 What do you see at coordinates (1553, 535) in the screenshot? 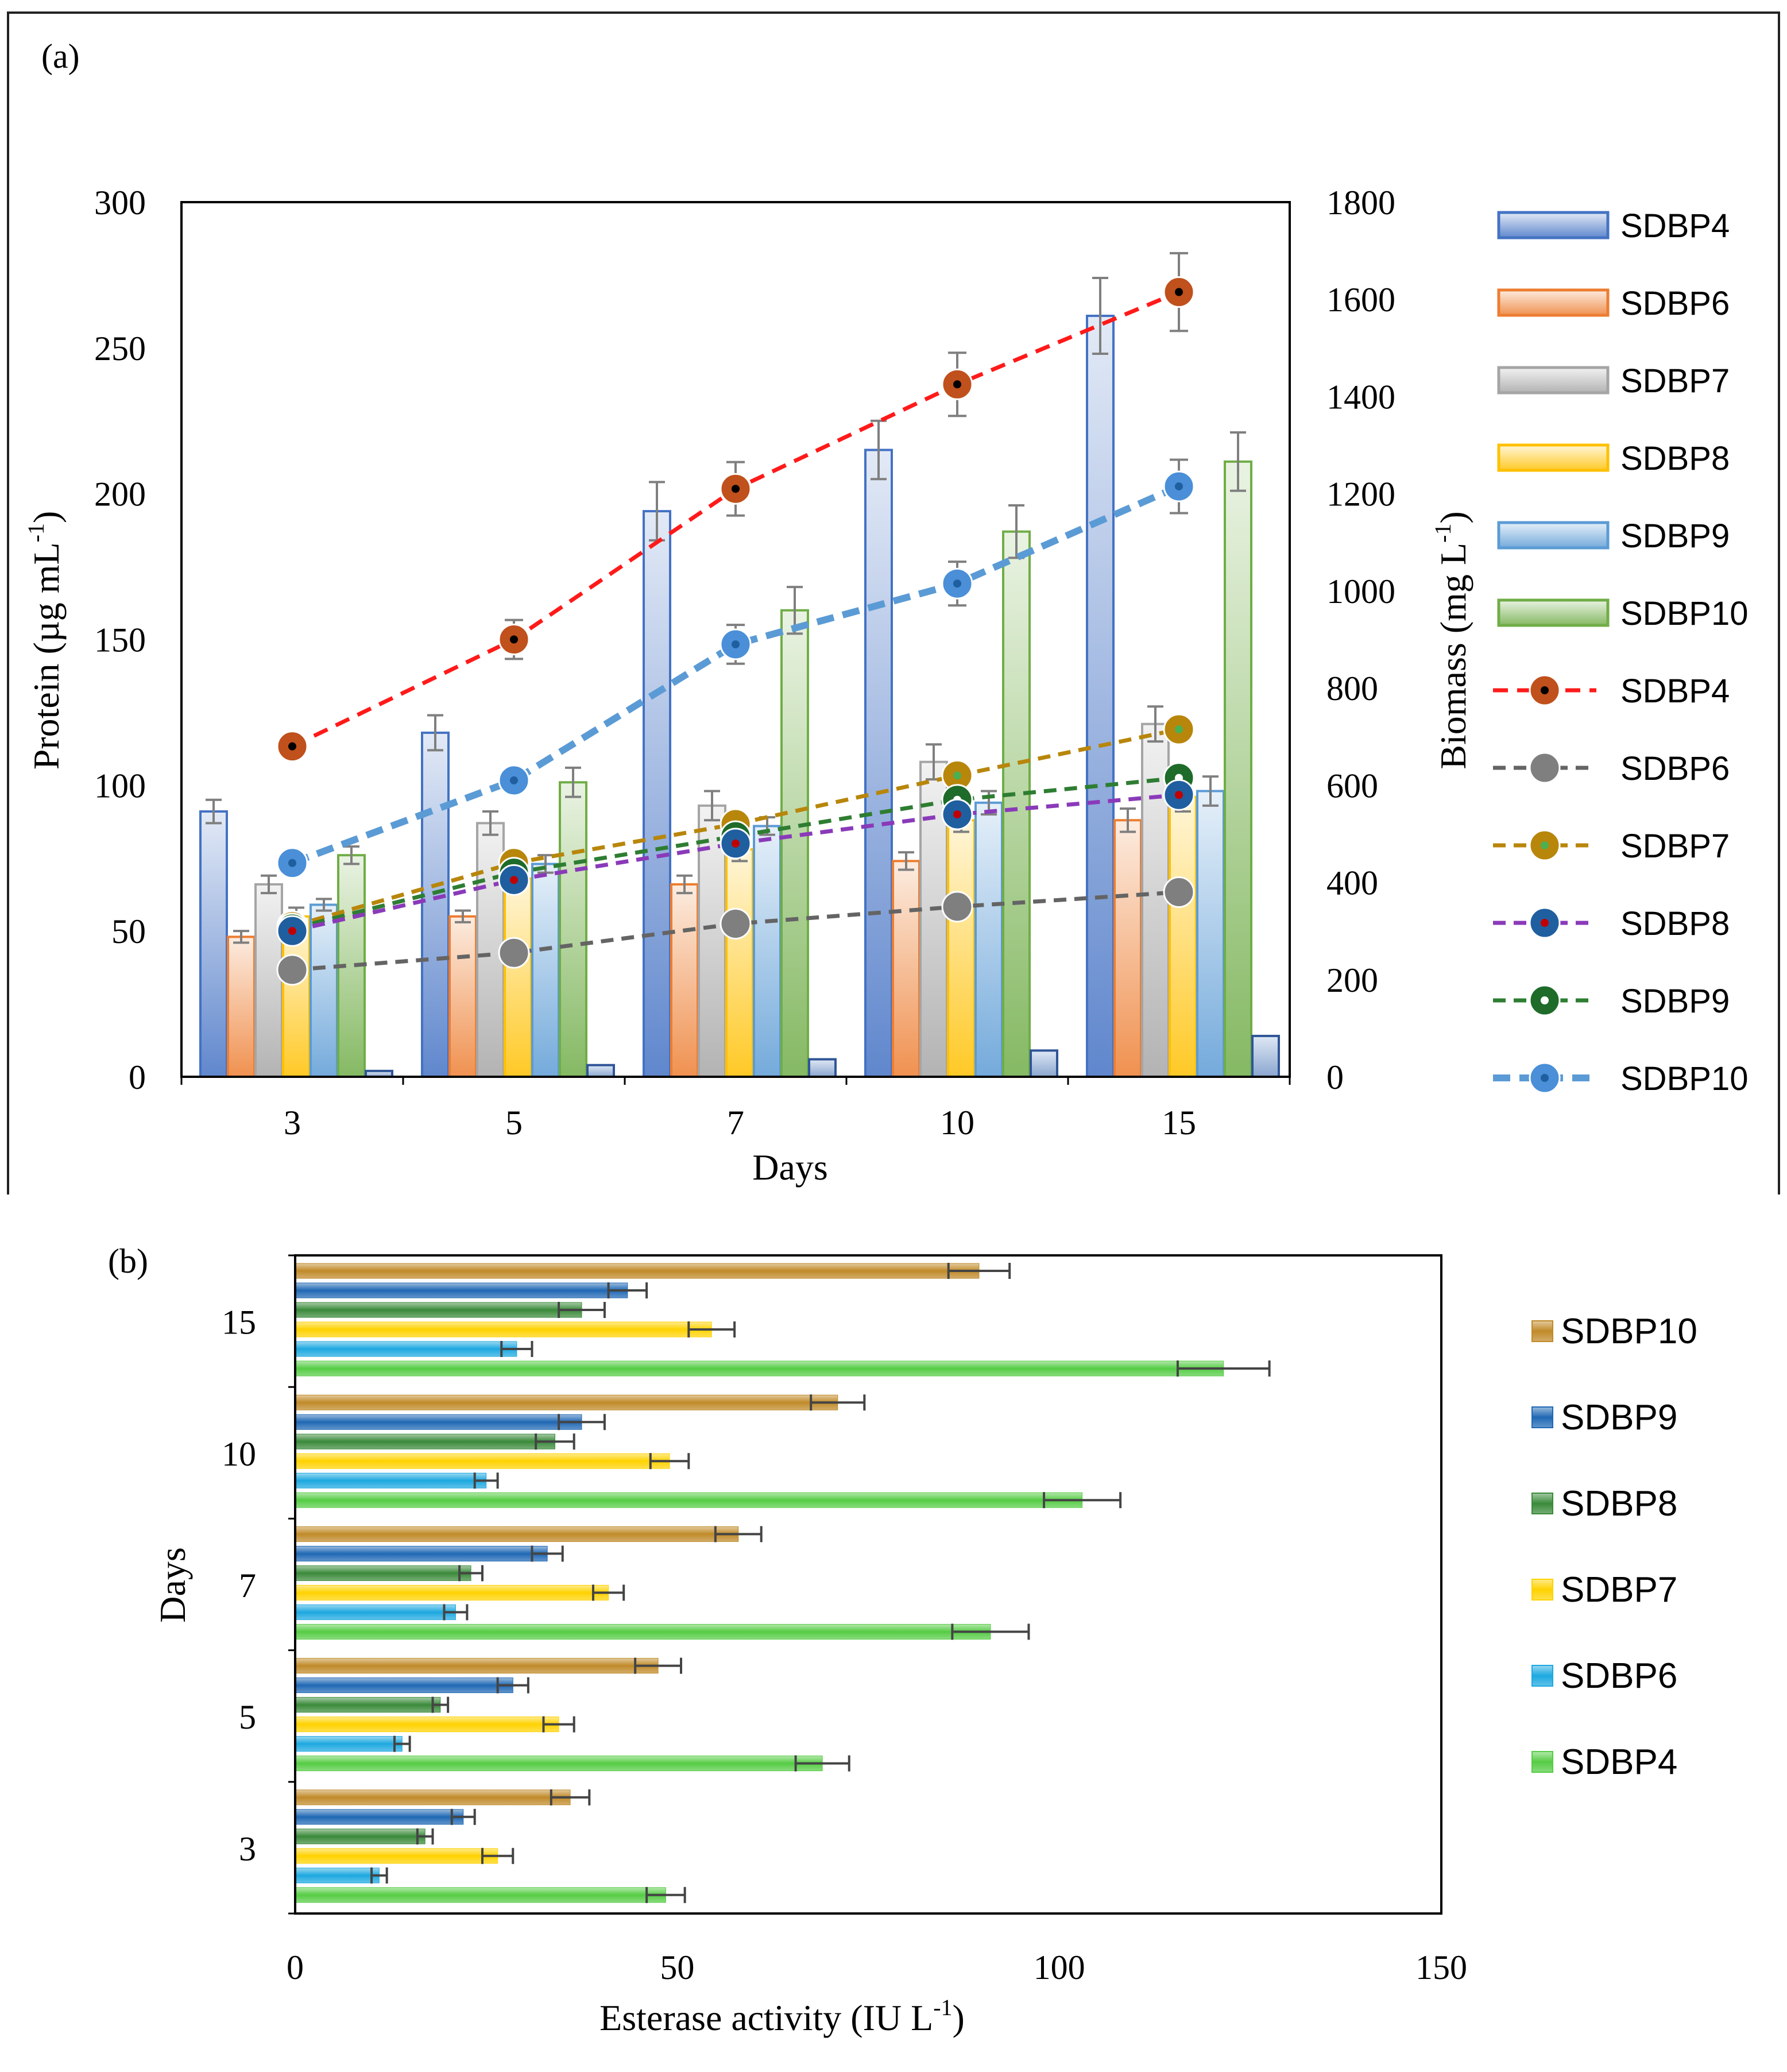
I see `a-legend-swatch-SDBP9` at bounding box center [1553, 535].